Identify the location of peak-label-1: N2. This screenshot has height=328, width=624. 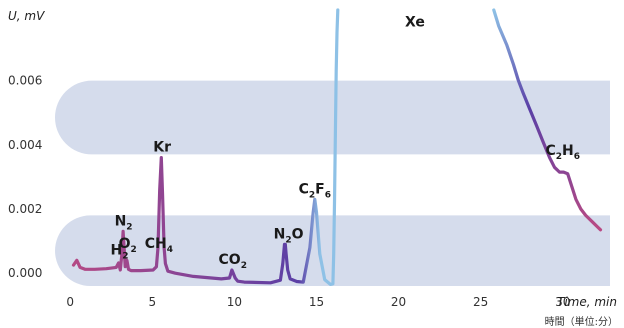
(124, 222).